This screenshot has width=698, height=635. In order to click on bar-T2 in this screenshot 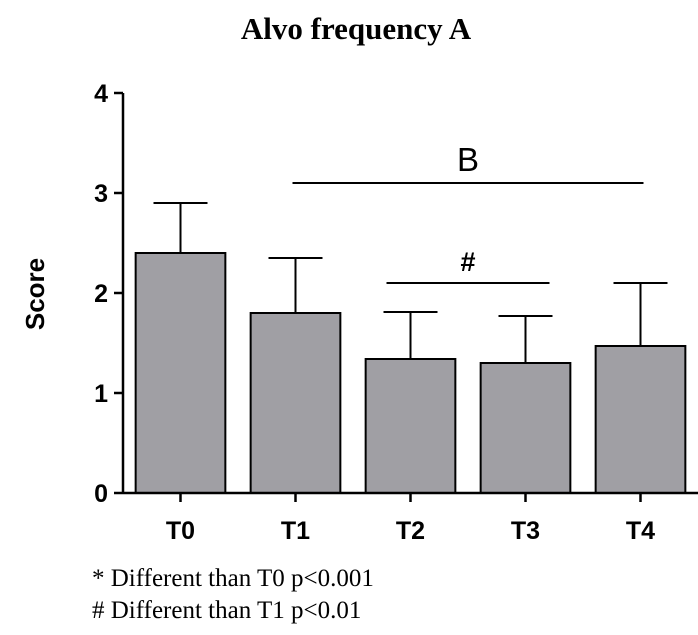, I will do `click(410, 426)`.